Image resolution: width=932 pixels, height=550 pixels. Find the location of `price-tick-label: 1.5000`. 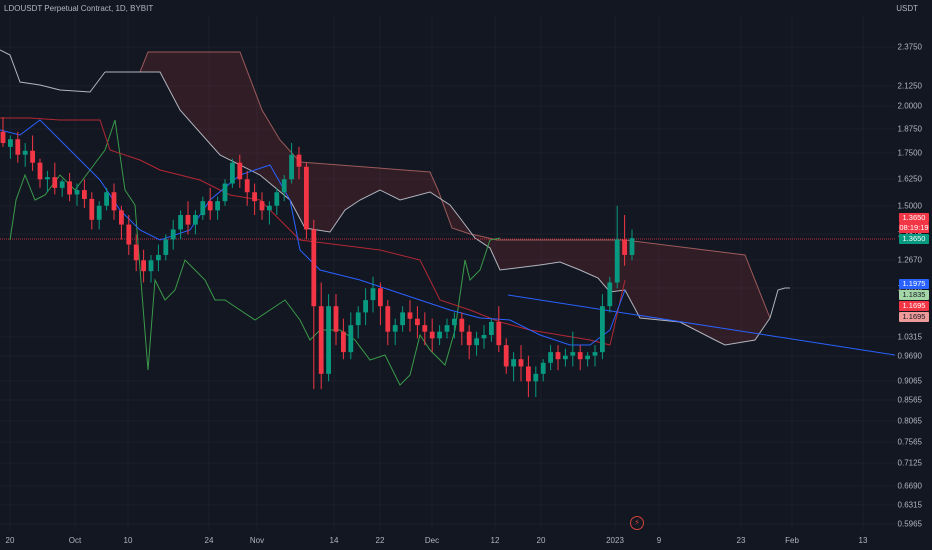

price-tick-label: 1.5000 is located at coordinates (909, 206).